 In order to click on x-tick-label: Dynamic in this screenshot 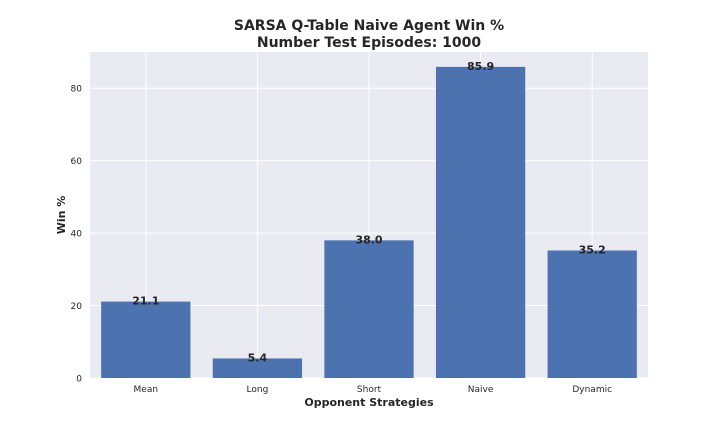, I will do `click(592, 390)`.